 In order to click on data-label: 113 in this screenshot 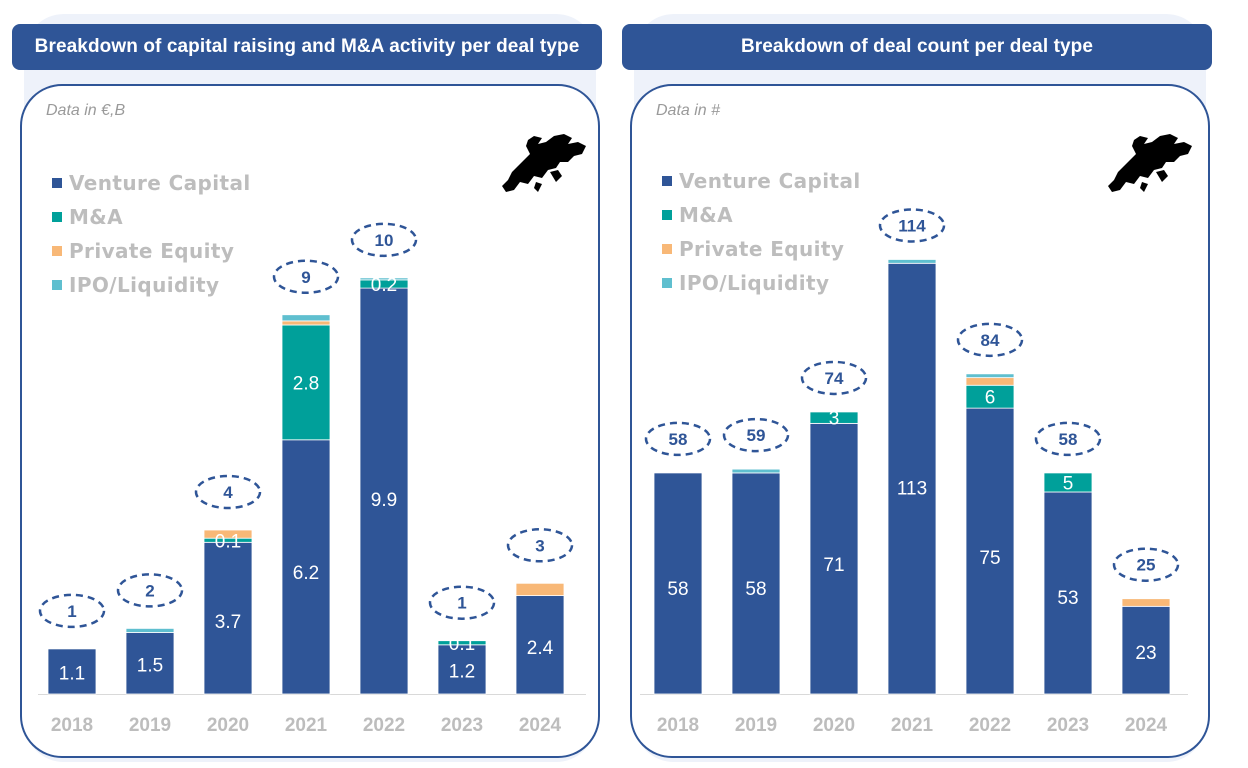, I will do `click(912, 488)`.